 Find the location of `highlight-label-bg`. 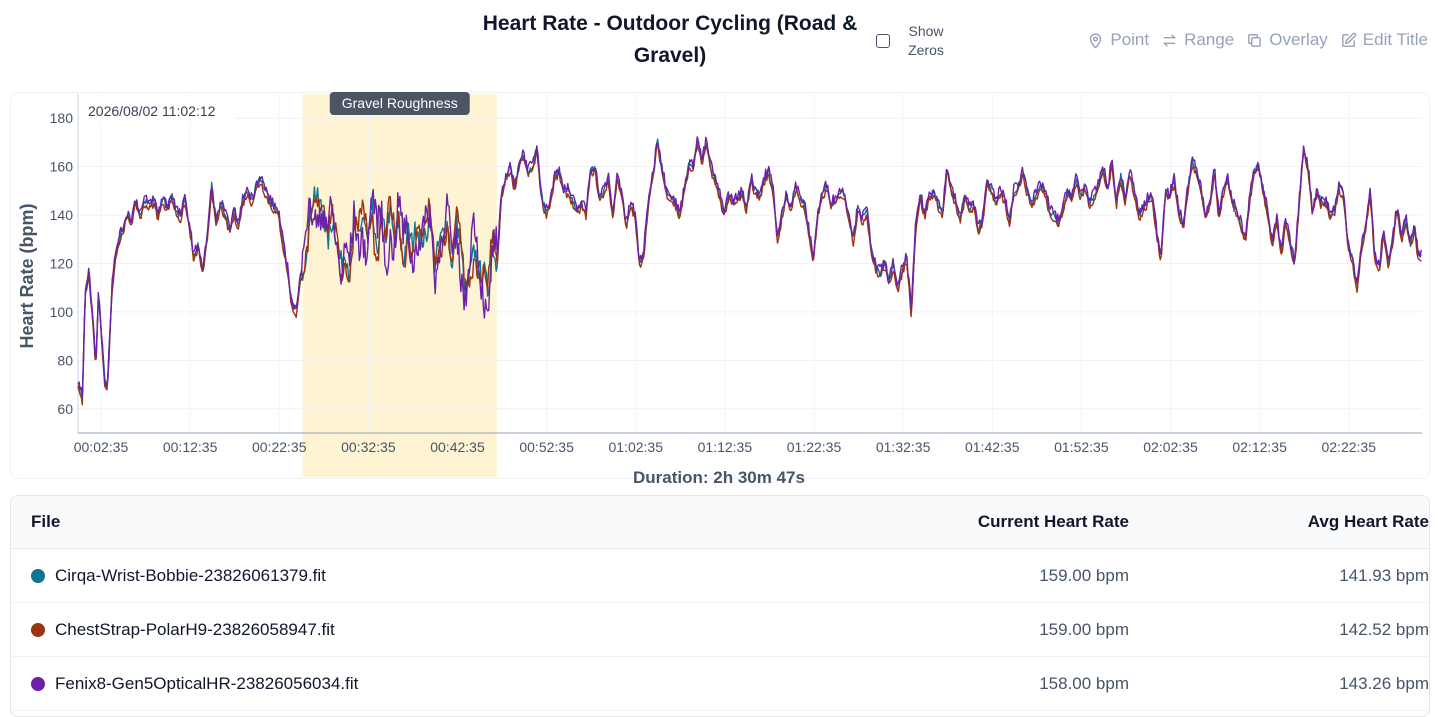

highlight-label-bg is located at coordinates (399, 103).